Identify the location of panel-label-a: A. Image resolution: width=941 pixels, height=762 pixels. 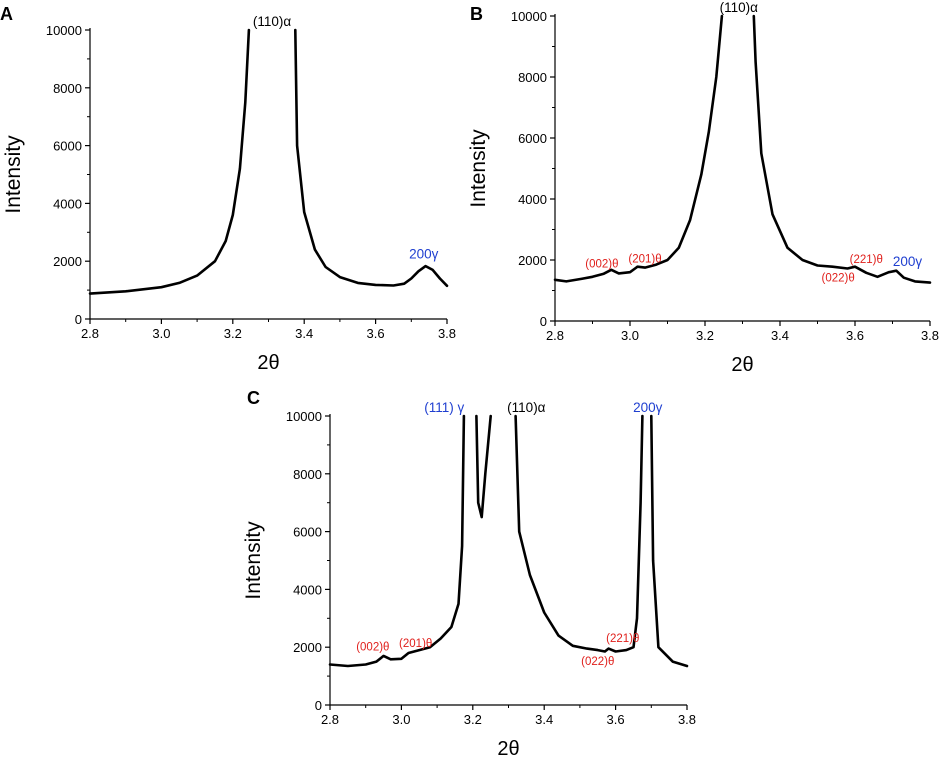
(6, 14).